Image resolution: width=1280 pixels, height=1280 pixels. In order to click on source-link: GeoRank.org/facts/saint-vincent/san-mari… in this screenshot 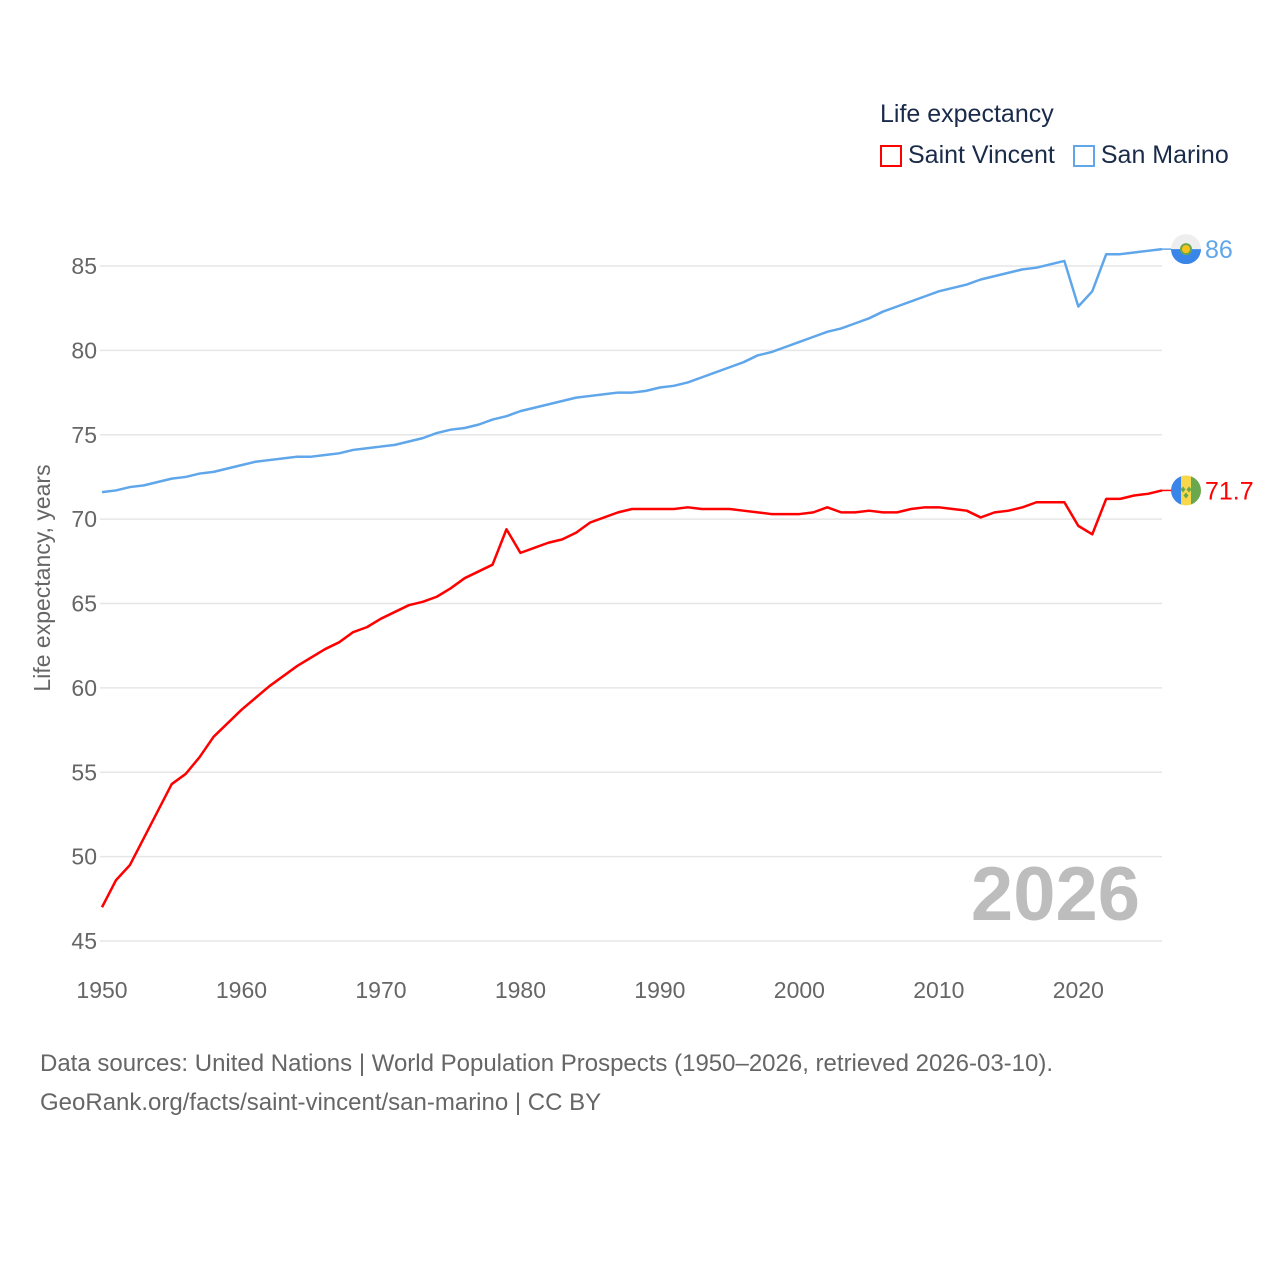, I will do `click(321, 1102)`.